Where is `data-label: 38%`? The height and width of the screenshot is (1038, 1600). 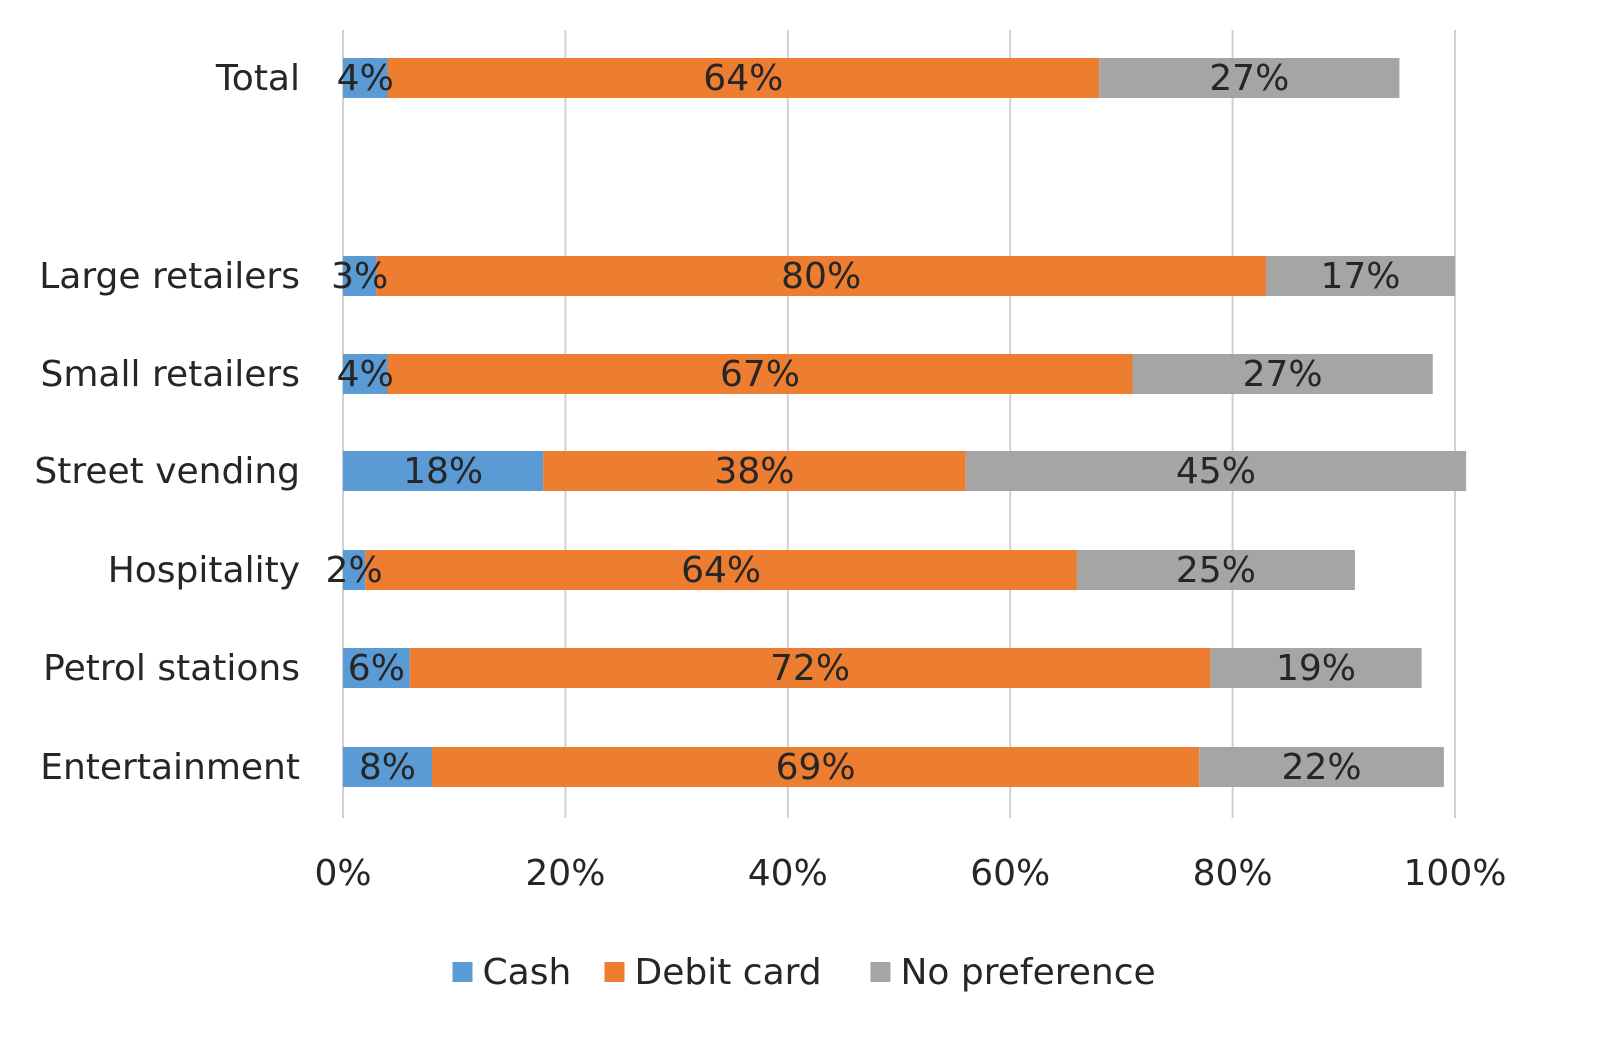 data-label: 38% is located at coordinates (754, 471).